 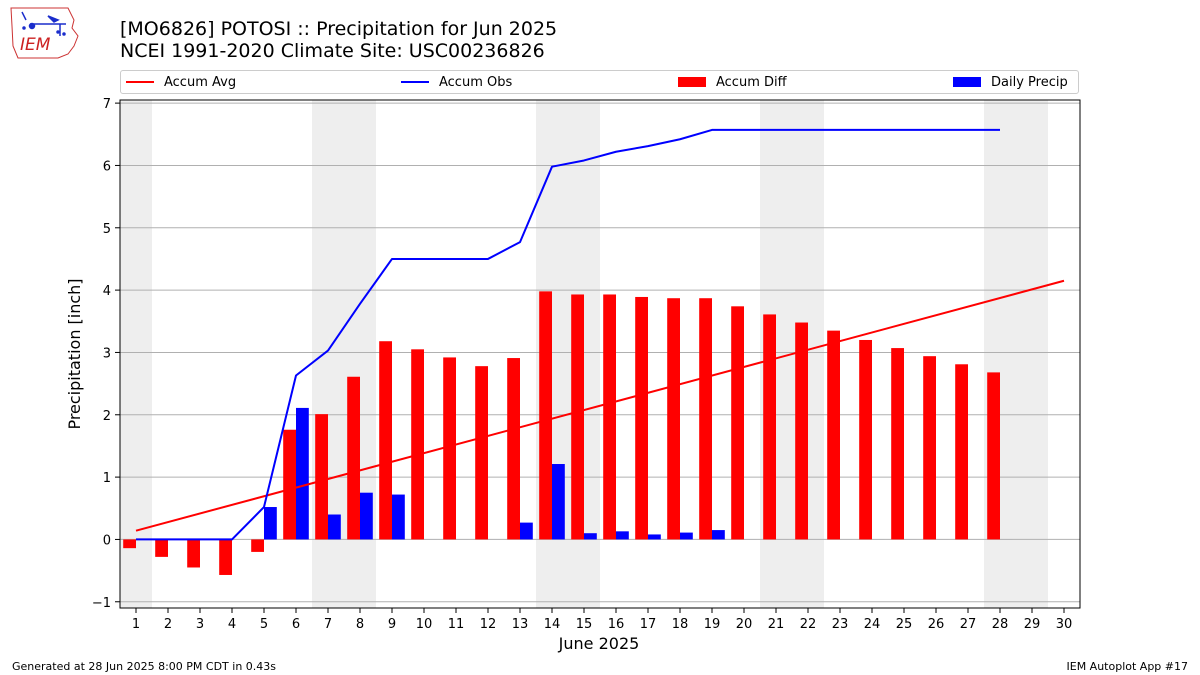 I want to click on x-tick-label: 4, so click(x=232, y=624).